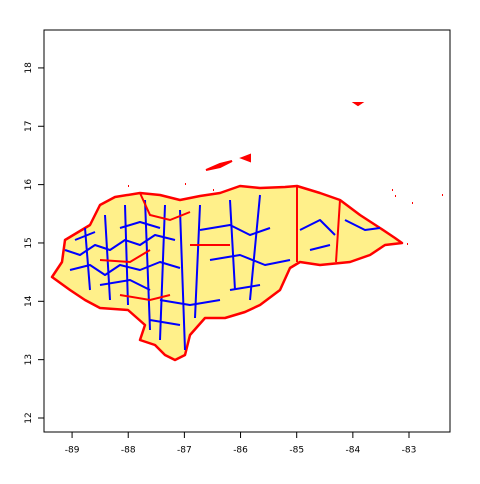 This screenshot has height=484, width=480. What do you see at coordinates (29, 185) in the screenshot?
I see `y-tick-label: 16` at bounding box center [29, 185].